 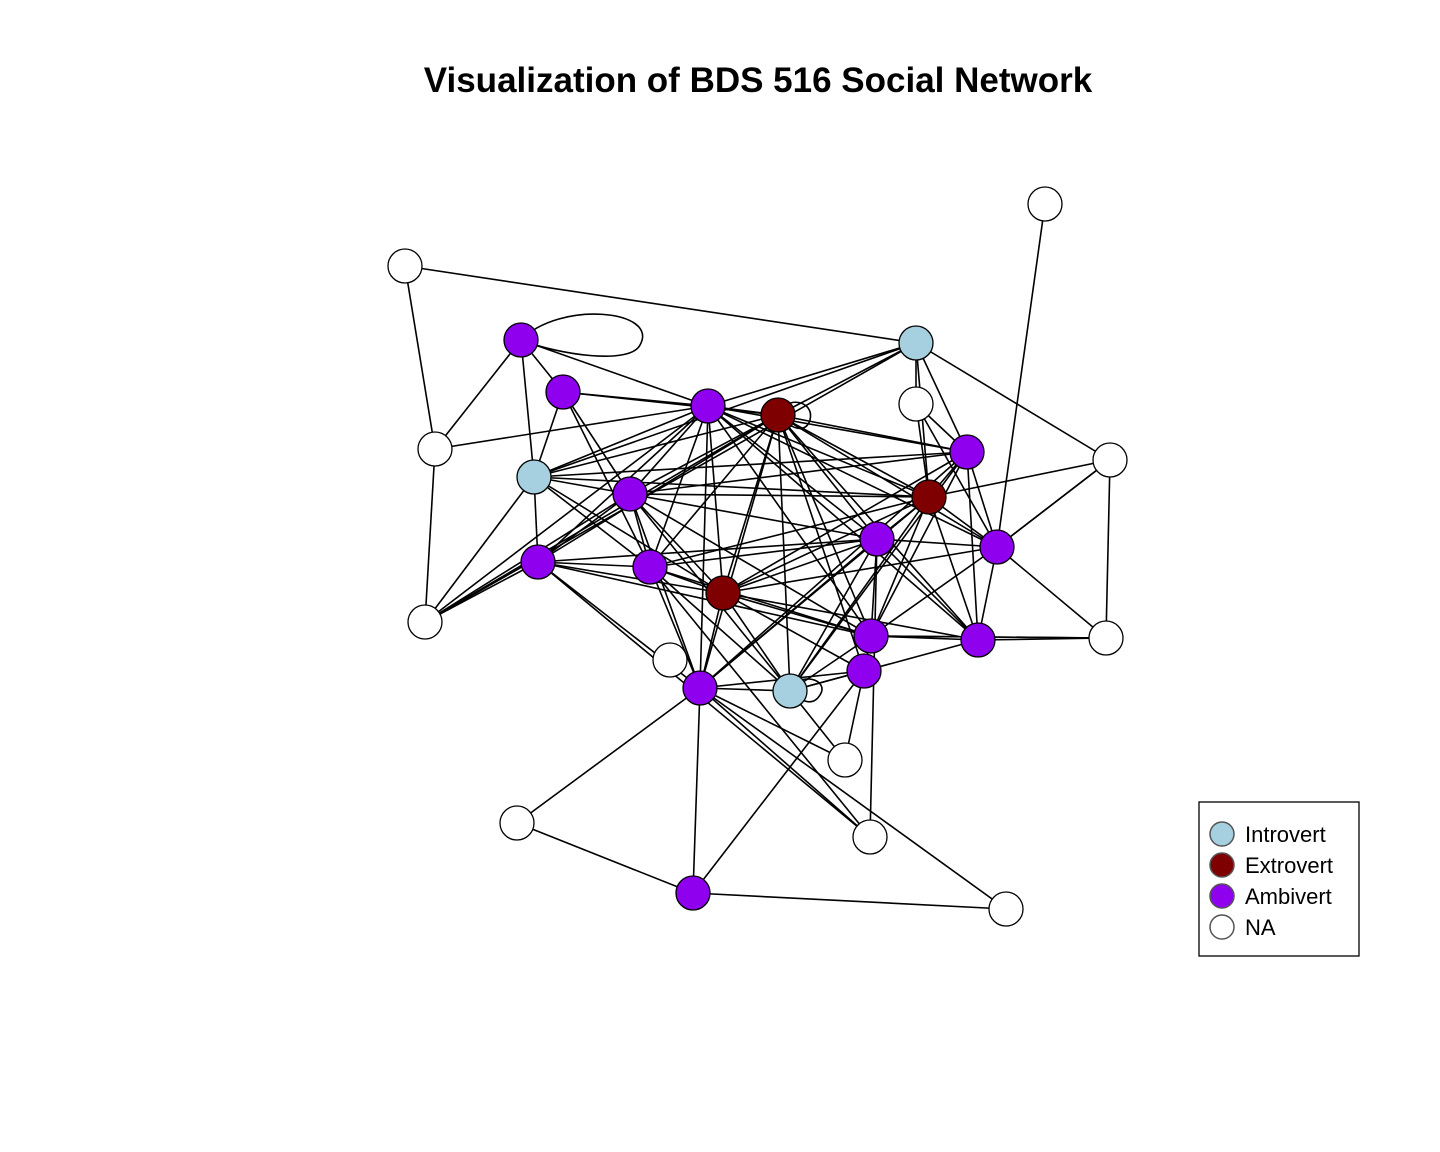 I want to click on legend-label-na: NA, so click(x=1260, y=927).